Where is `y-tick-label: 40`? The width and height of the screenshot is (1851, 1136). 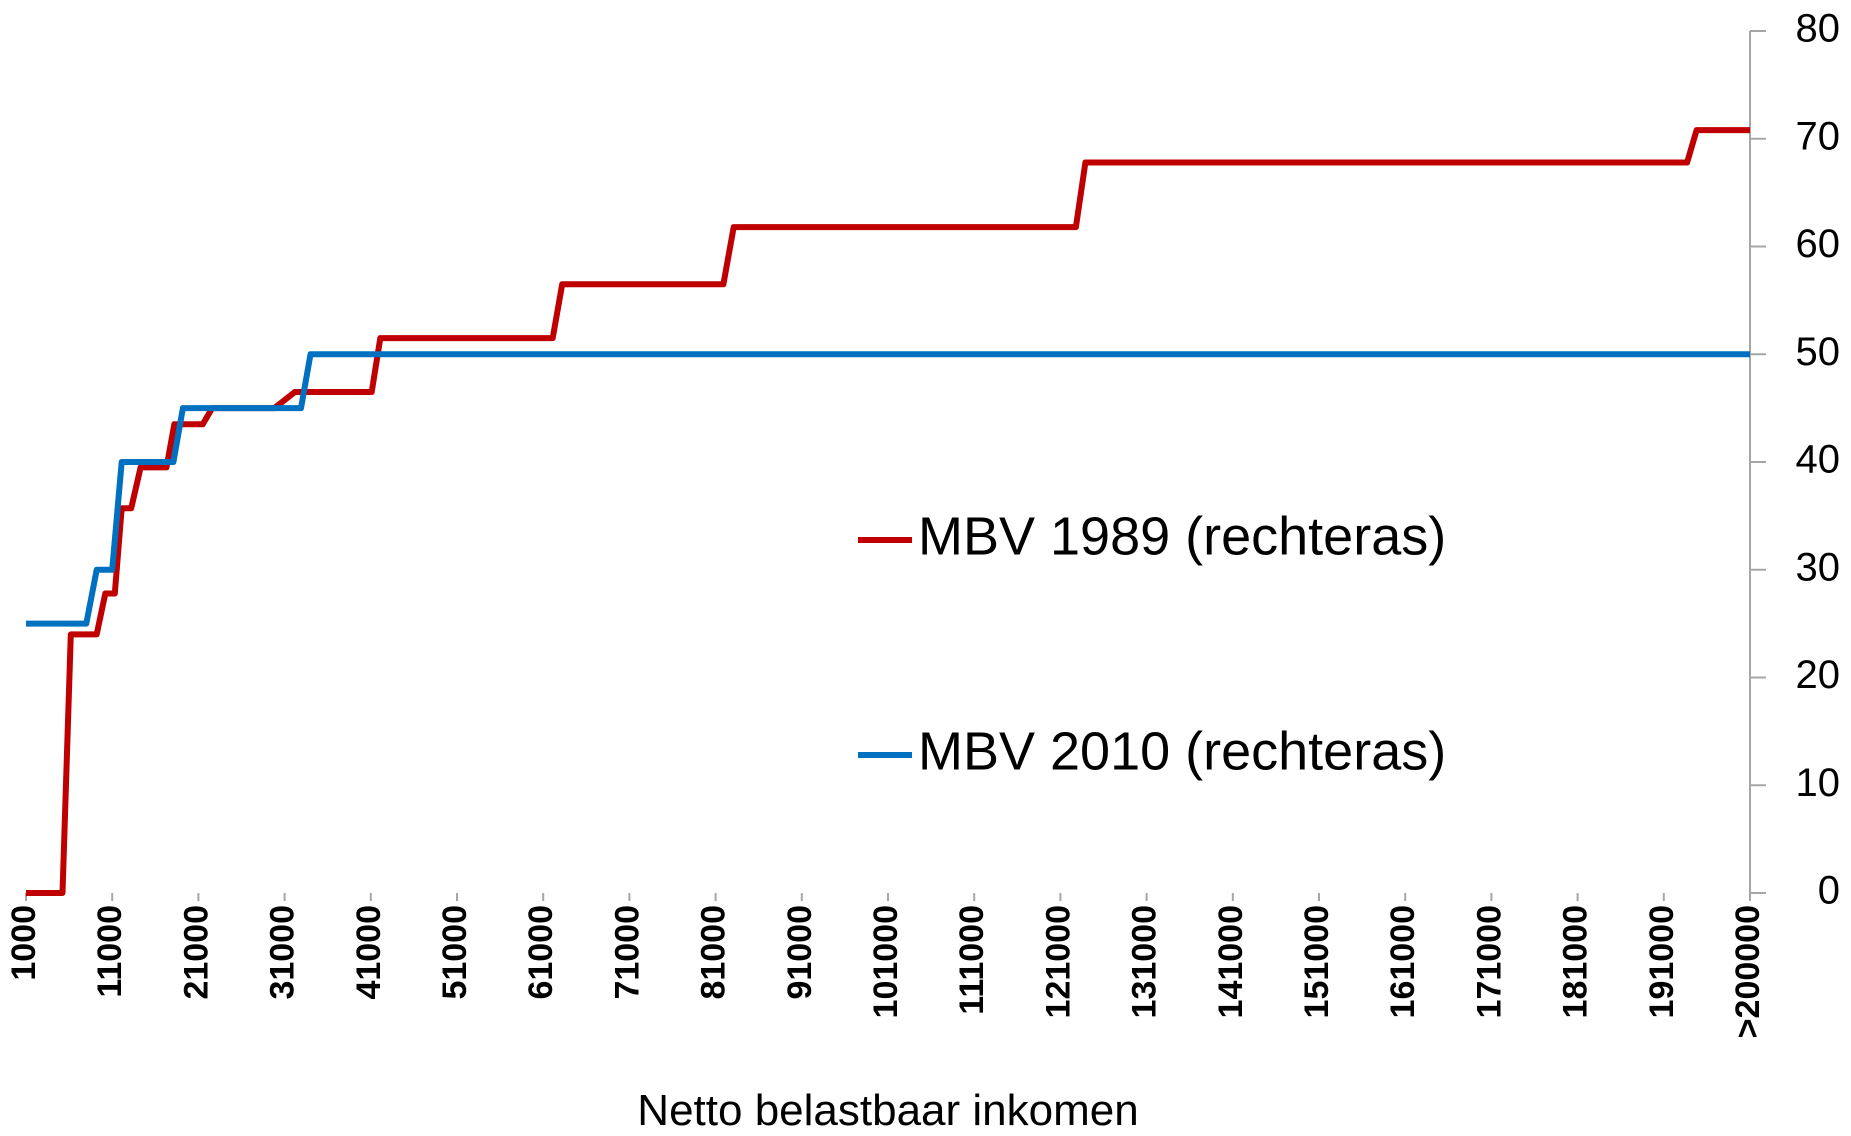
y-tick-label: 40 is located at coordinates (1818, 460).